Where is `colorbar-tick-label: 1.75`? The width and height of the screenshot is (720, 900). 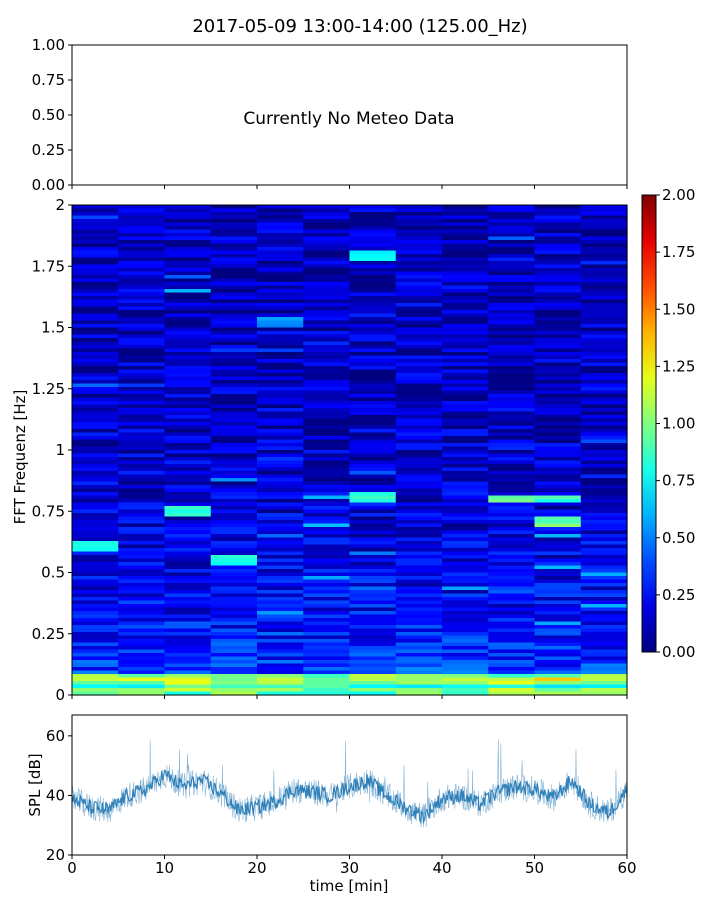
colorbar-tick-label: 1.75 is located at coordinates (678, 252).